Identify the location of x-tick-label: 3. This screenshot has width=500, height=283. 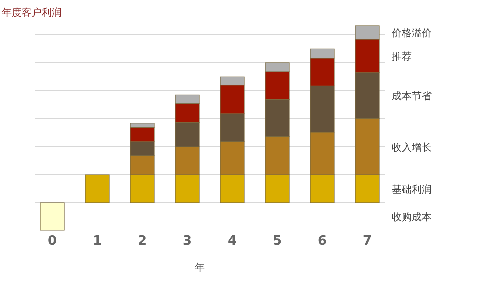
(187, 241).